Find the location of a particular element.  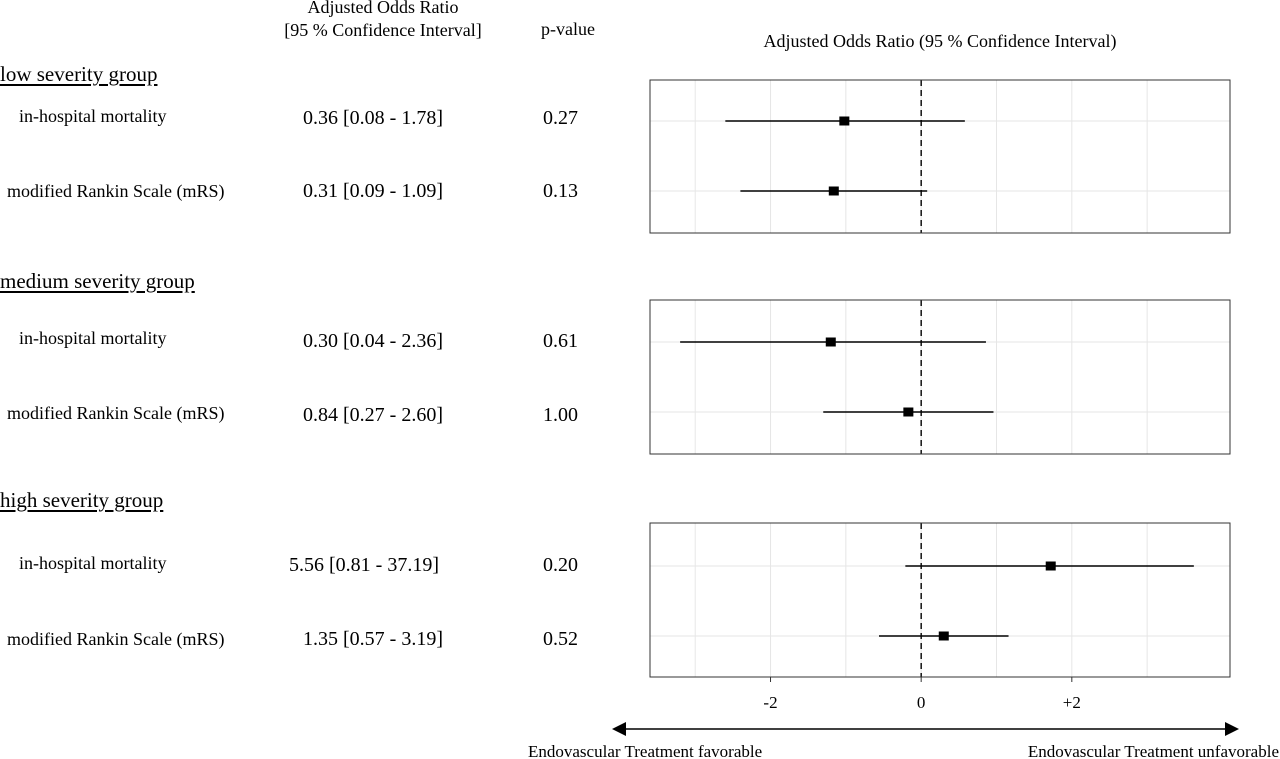

group-title-medium: medium severity group is located at coordinates (97, 281).